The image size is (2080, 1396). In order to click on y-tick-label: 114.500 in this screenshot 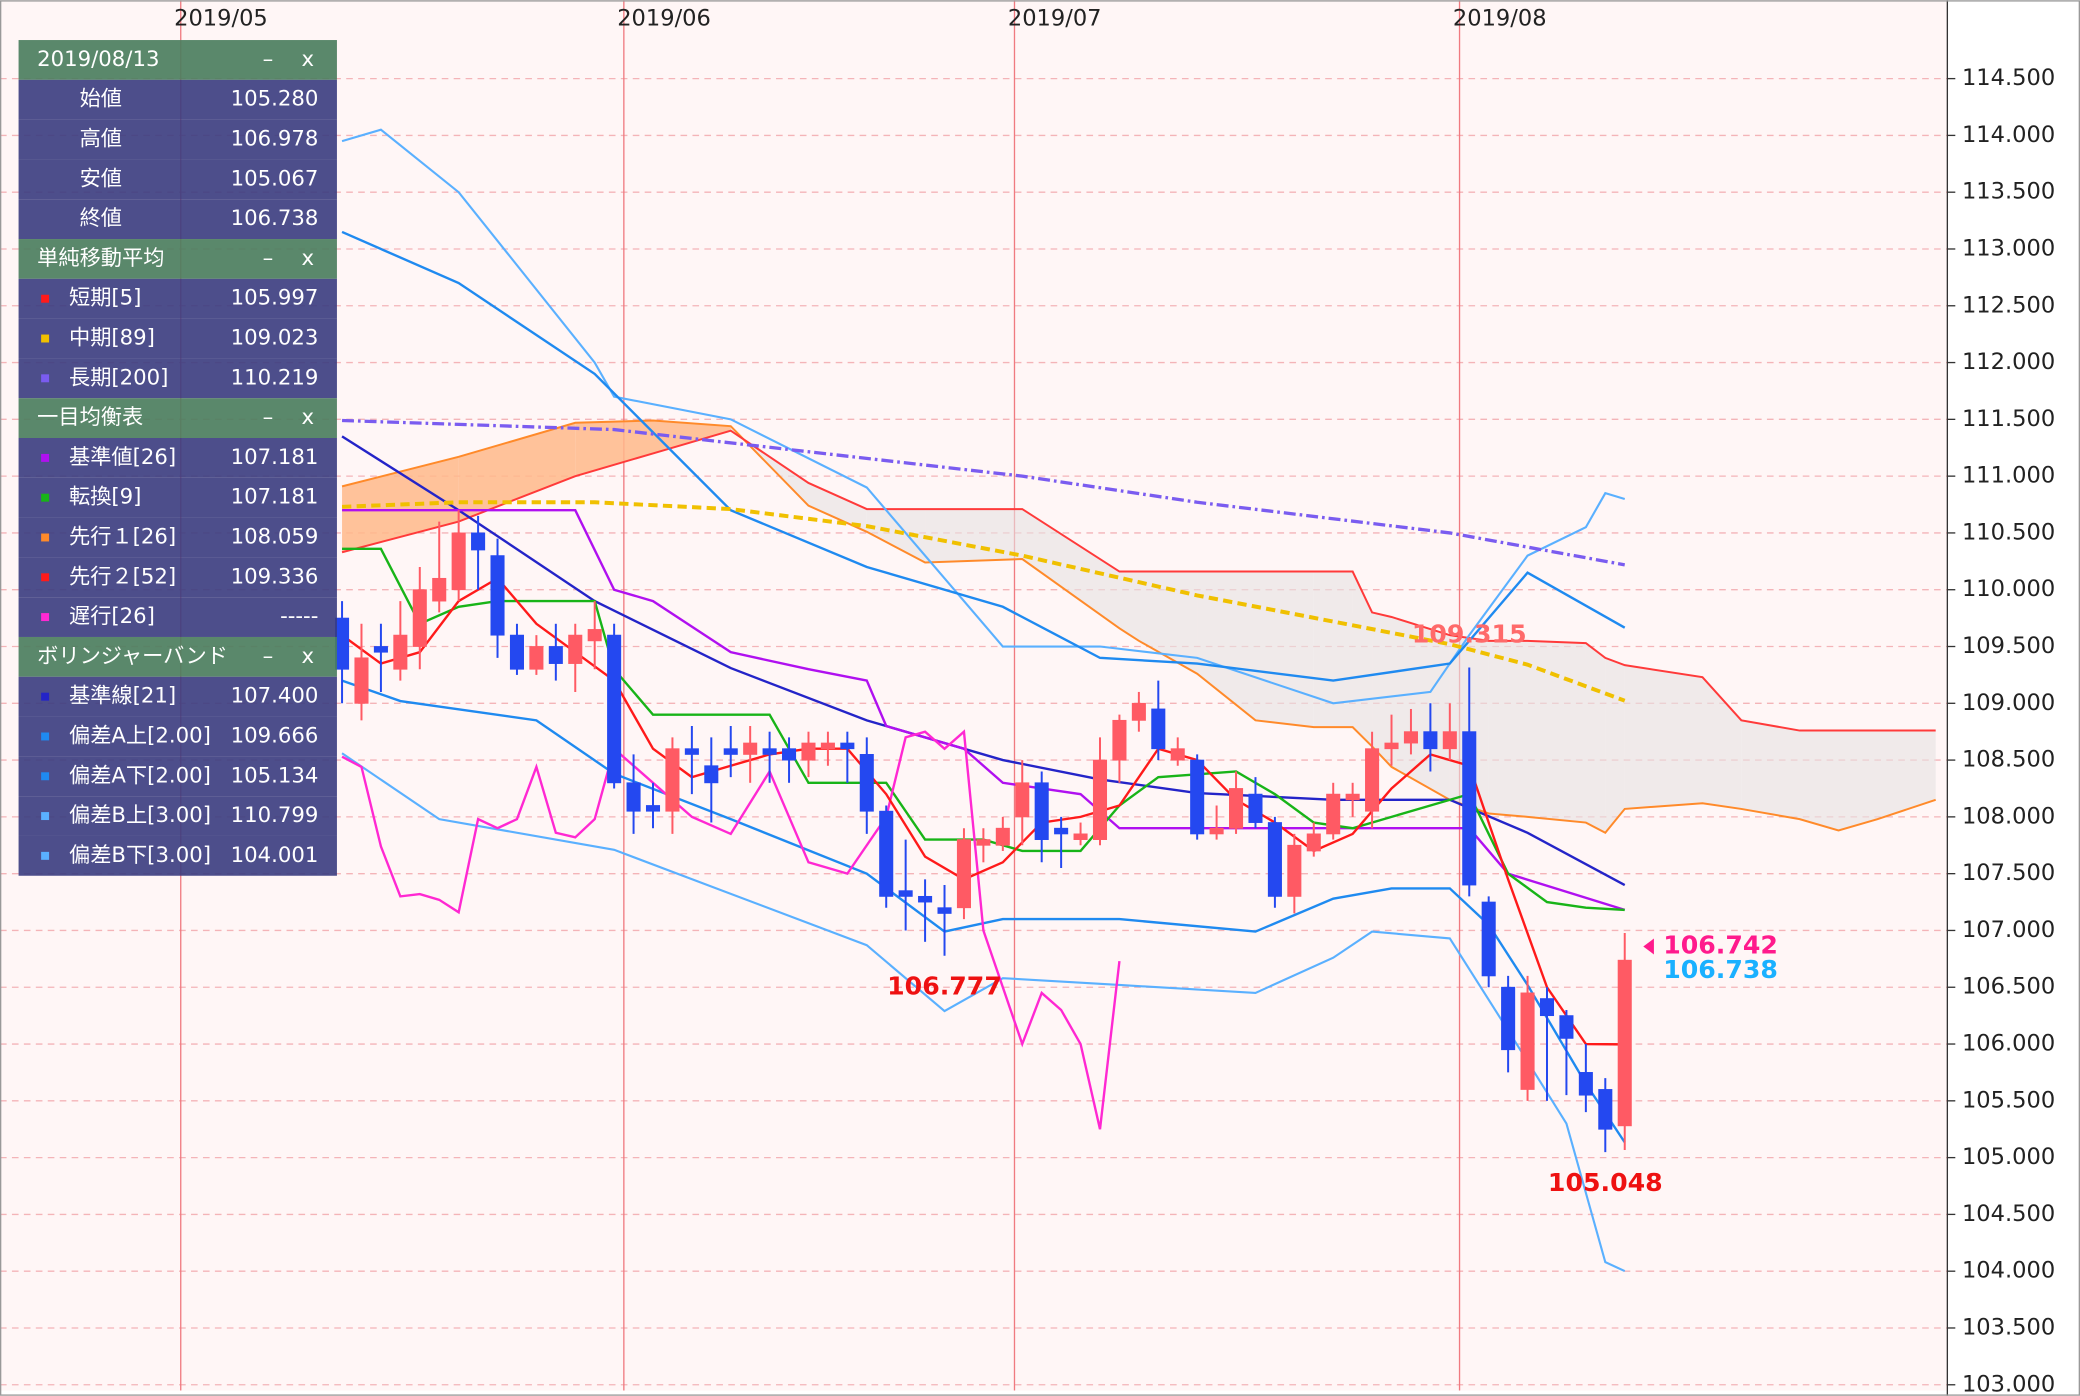, I will do `click(2008, 78)`.